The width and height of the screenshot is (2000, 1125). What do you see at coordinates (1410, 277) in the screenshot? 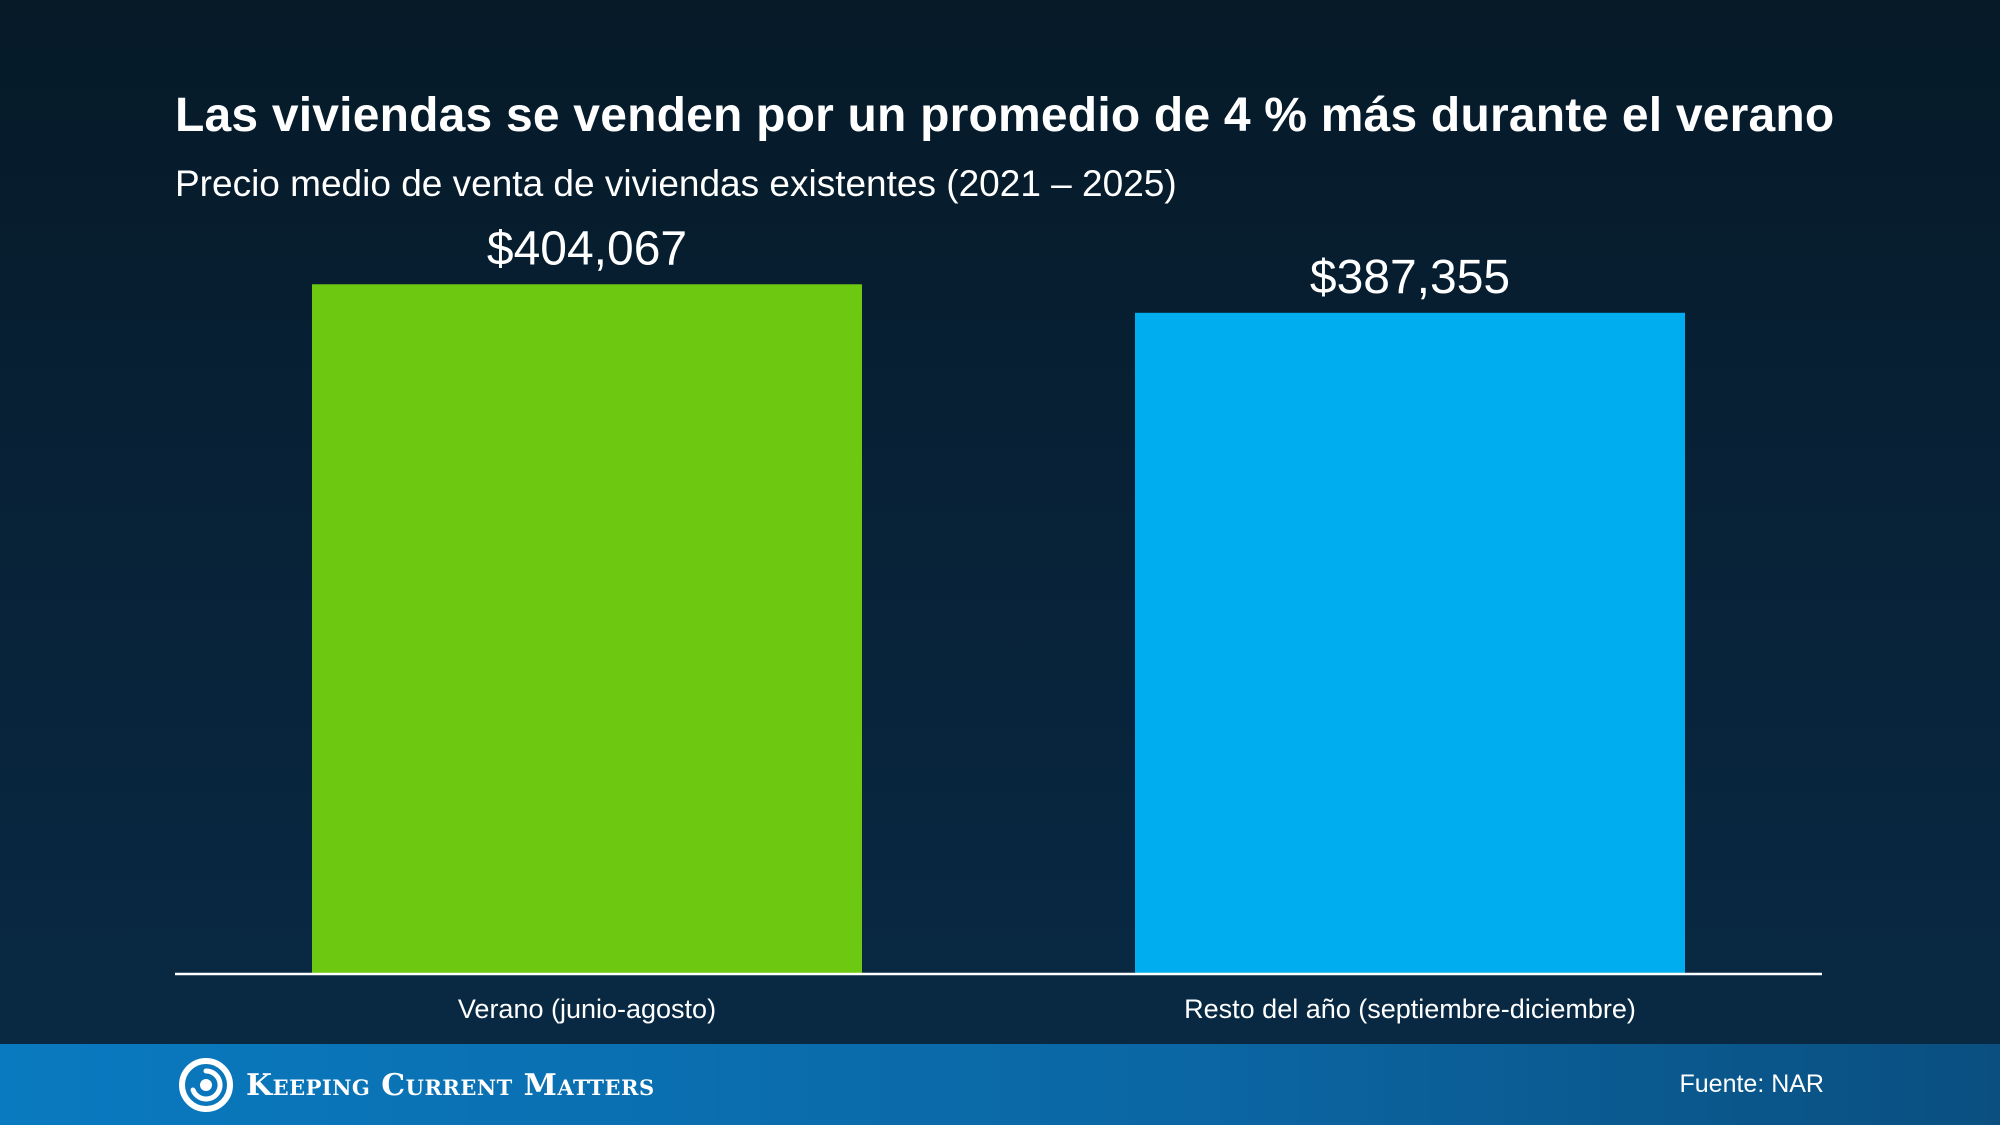
I see `data-label-2: $387,355` at bounding box center [1410, 277].